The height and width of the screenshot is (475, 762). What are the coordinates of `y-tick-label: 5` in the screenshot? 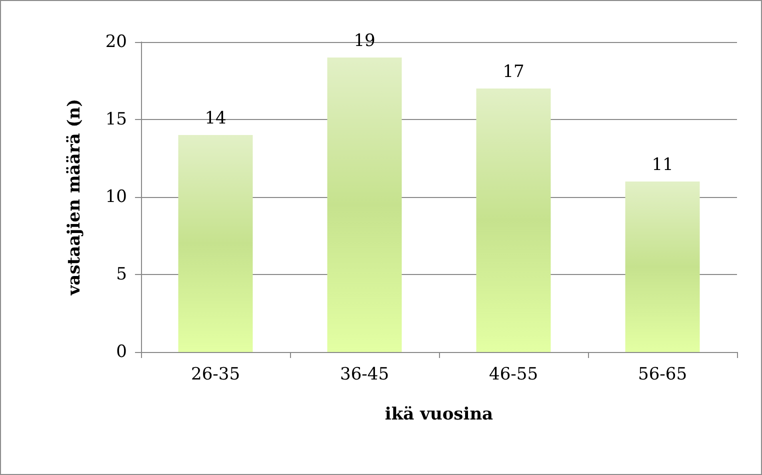 It's located at (121, 274).